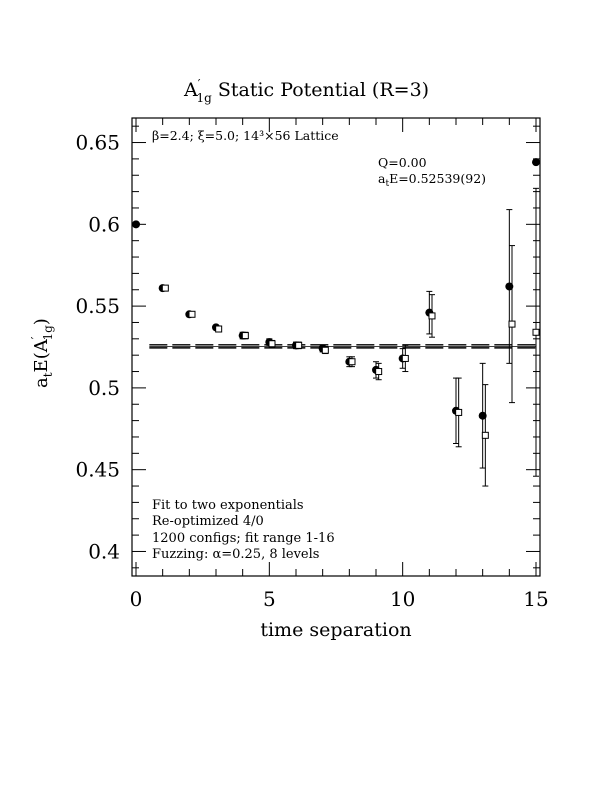 Image resolution: width=612 pixels, height=792 pixels. What do you see at coordinates (335, 630) in the screenshot?
I see `x-axis-label: time separation` at bounding box center [335, 630].